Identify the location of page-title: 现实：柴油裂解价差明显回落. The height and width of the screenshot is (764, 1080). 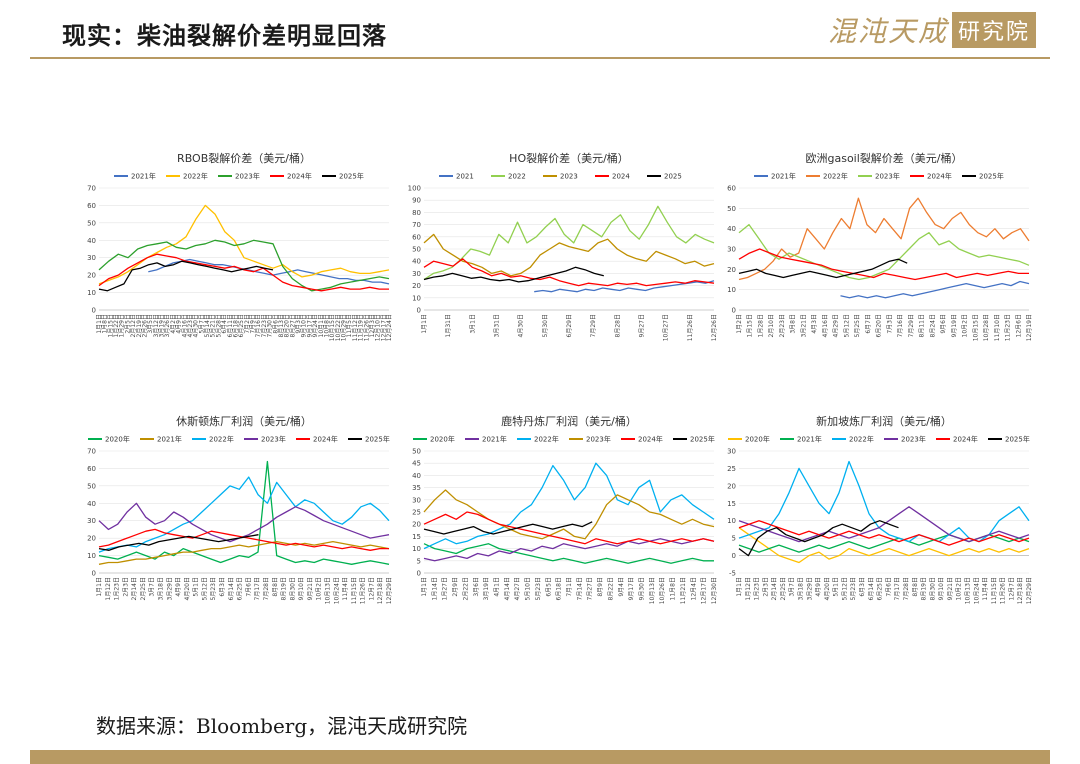
(224, 35).